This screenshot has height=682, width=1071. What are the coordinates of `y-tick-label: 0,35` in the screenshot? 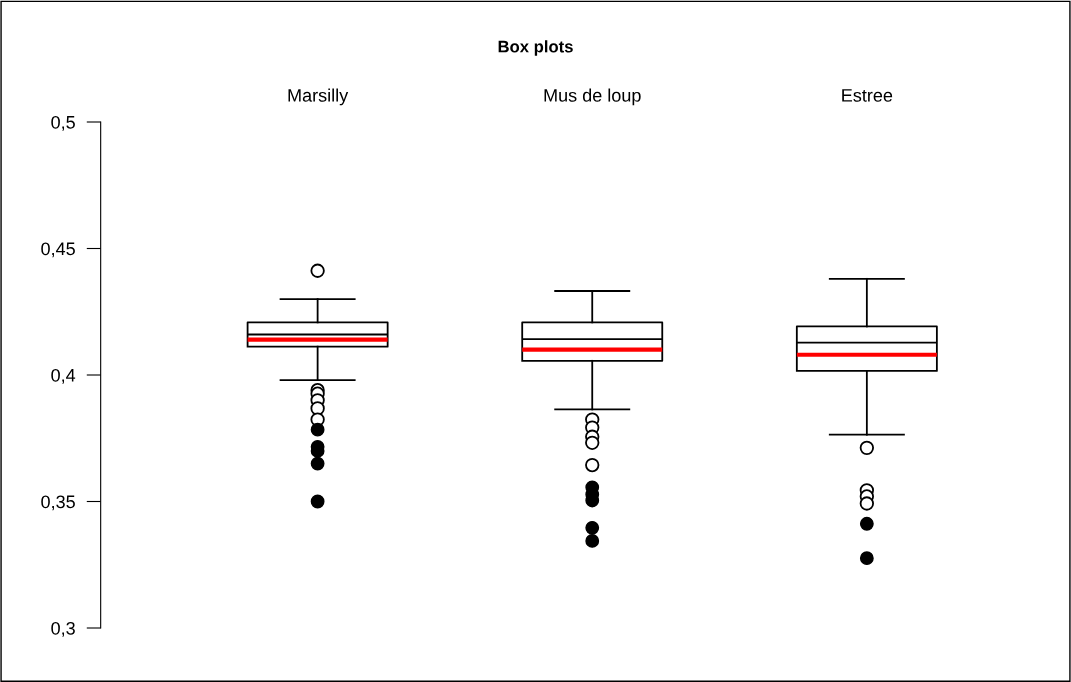 It's located at (58, 503).